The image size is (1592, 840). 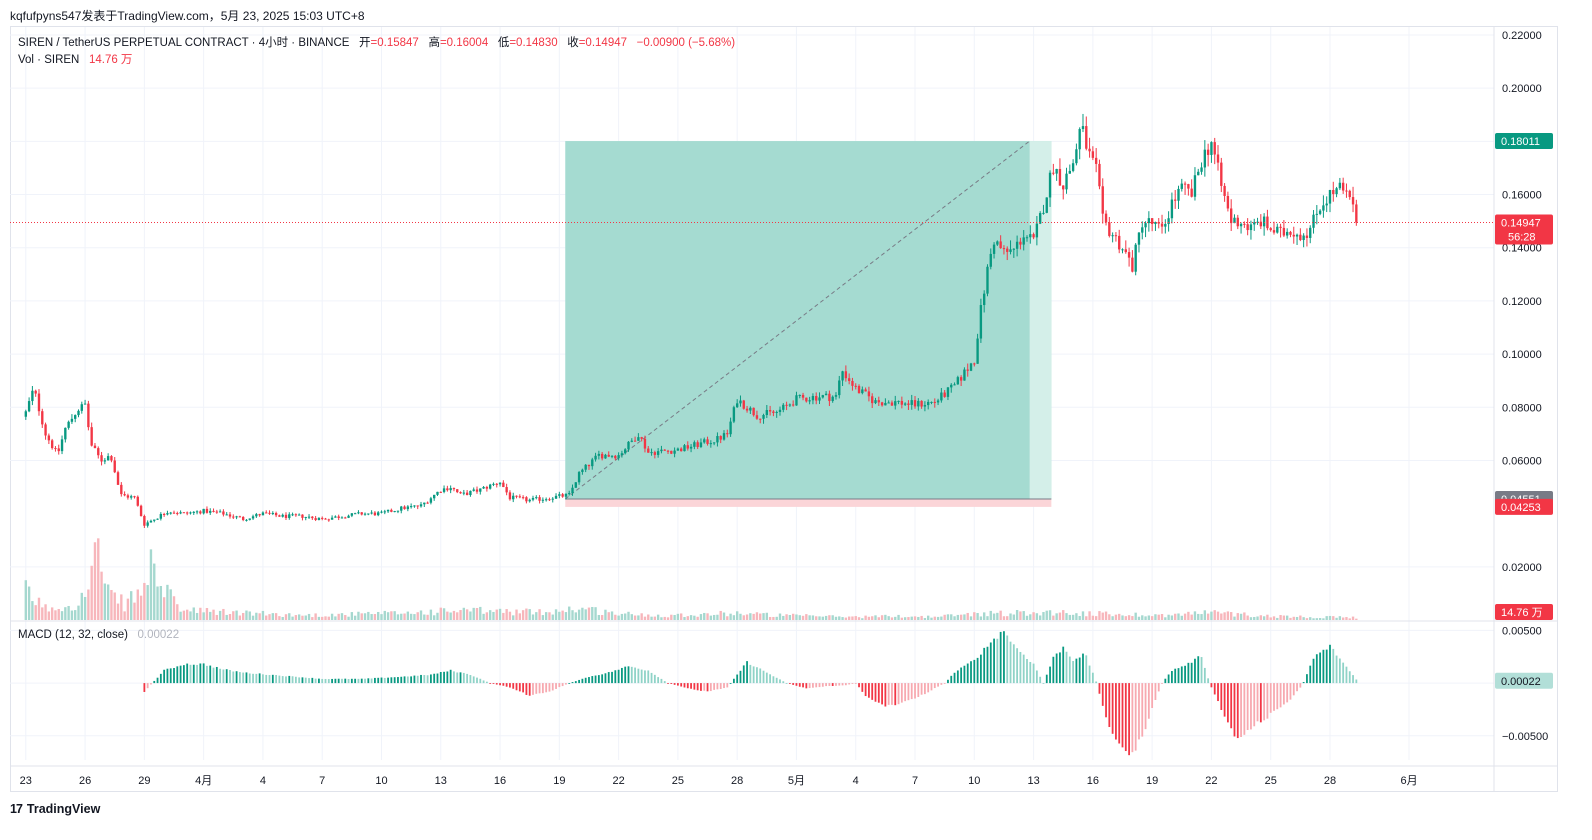 What do you see at coordinates (49, 60) in the screenshot?
I see `volume-label: Vol · SIREN` at bounding box center [49, 60].